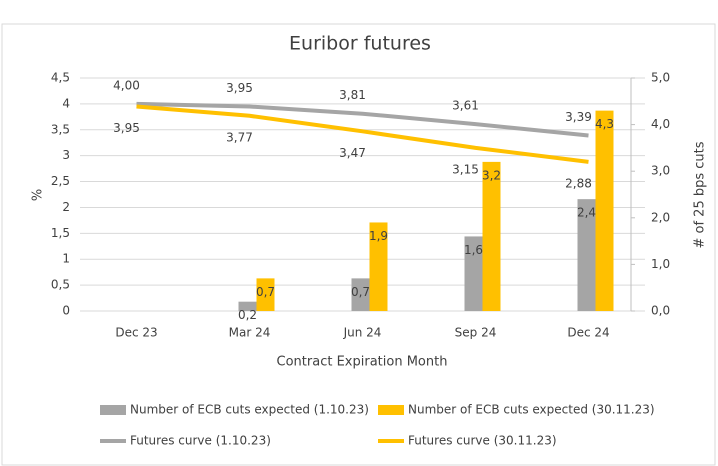 The image size is (718, 466). Describe the element at coordinates (660, 217) in the screenshot. I see `y2-tick-label: 2,0` at that location.